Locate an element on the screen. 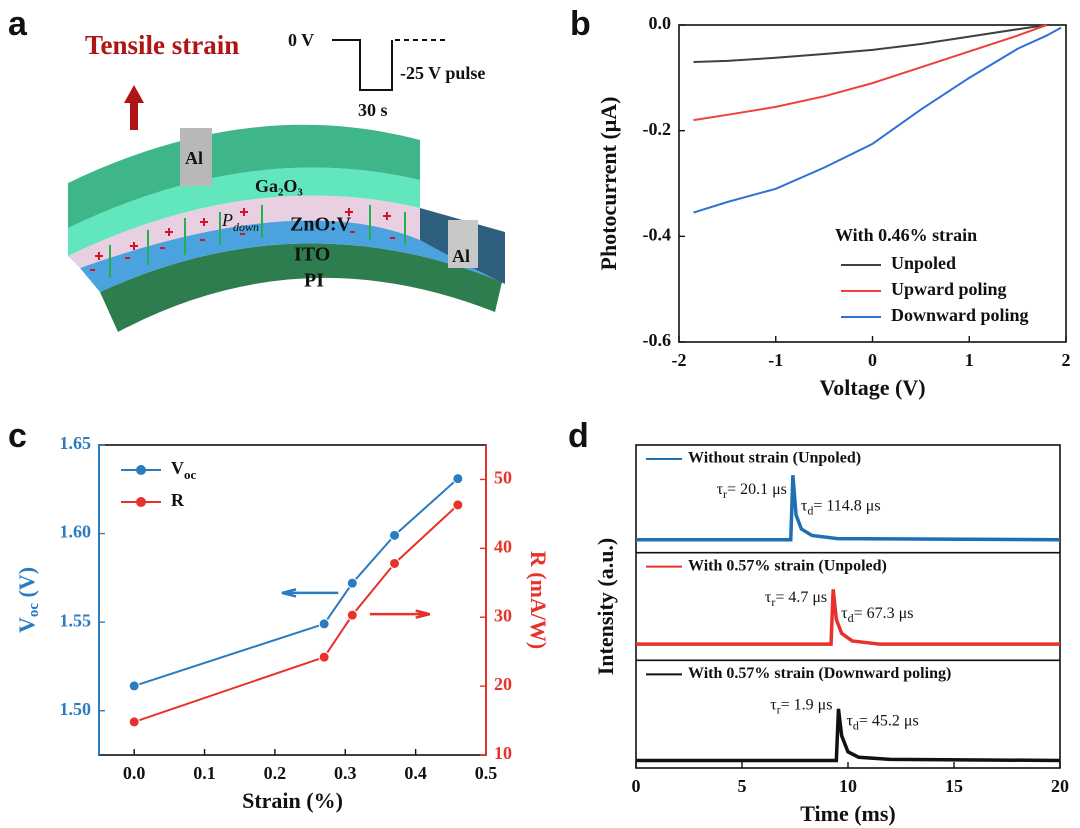 The width and height of the screenshot is (1080, 828). ga2o3-layer is located at coordinates (244, 211).